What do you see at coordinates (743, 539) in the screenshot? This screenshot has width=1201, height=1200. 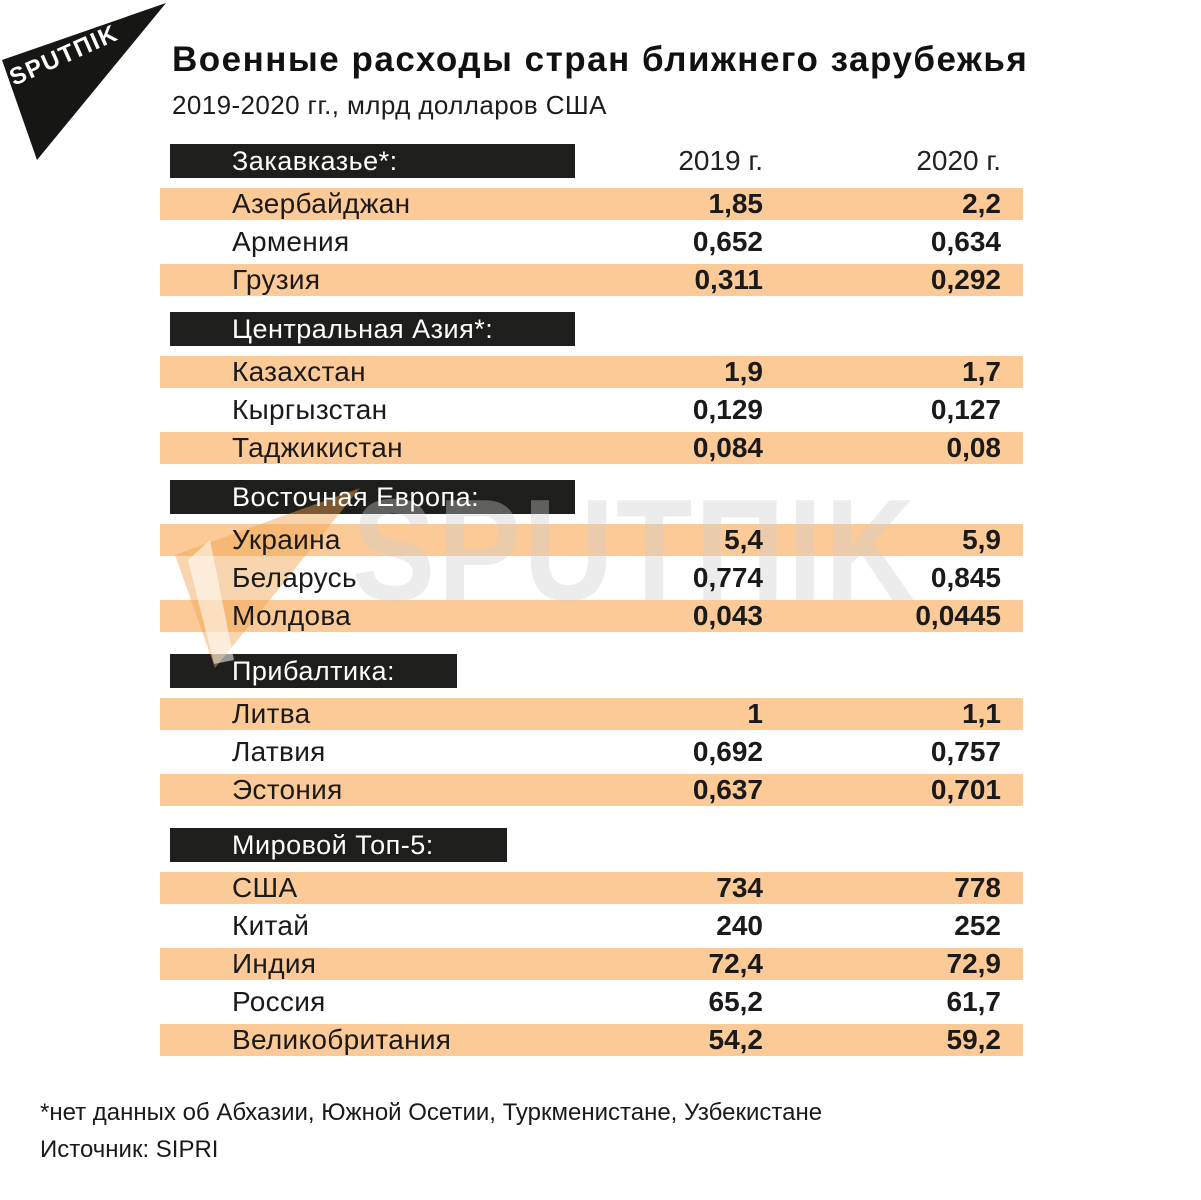 I see `value-2019: 5,4` at bounding box center [743, 539].